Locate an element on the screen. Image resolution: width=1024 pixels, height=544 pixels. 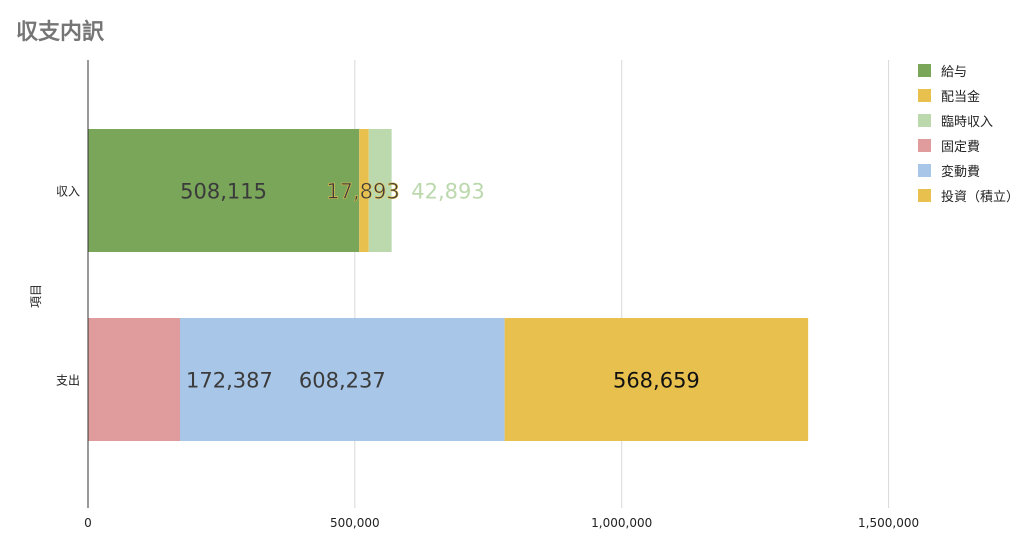
data-label: 608,237 is located at coordinates (342, 381).